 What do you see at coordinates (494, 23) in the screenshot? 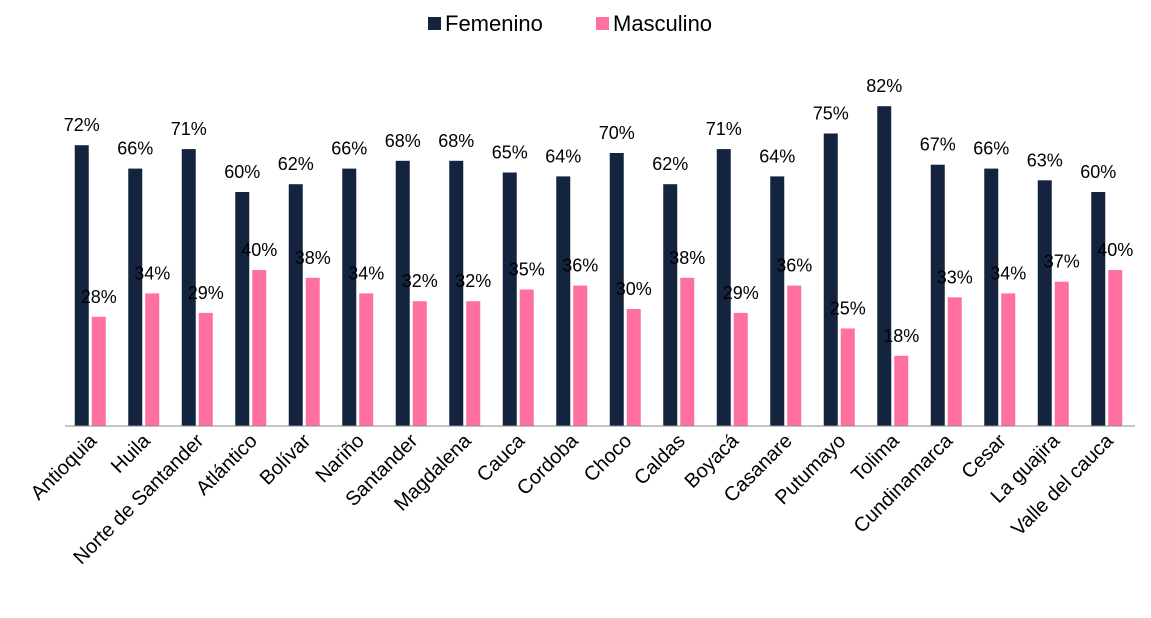
I see `legend-label: Femenino` at bounding box center [494, 23].